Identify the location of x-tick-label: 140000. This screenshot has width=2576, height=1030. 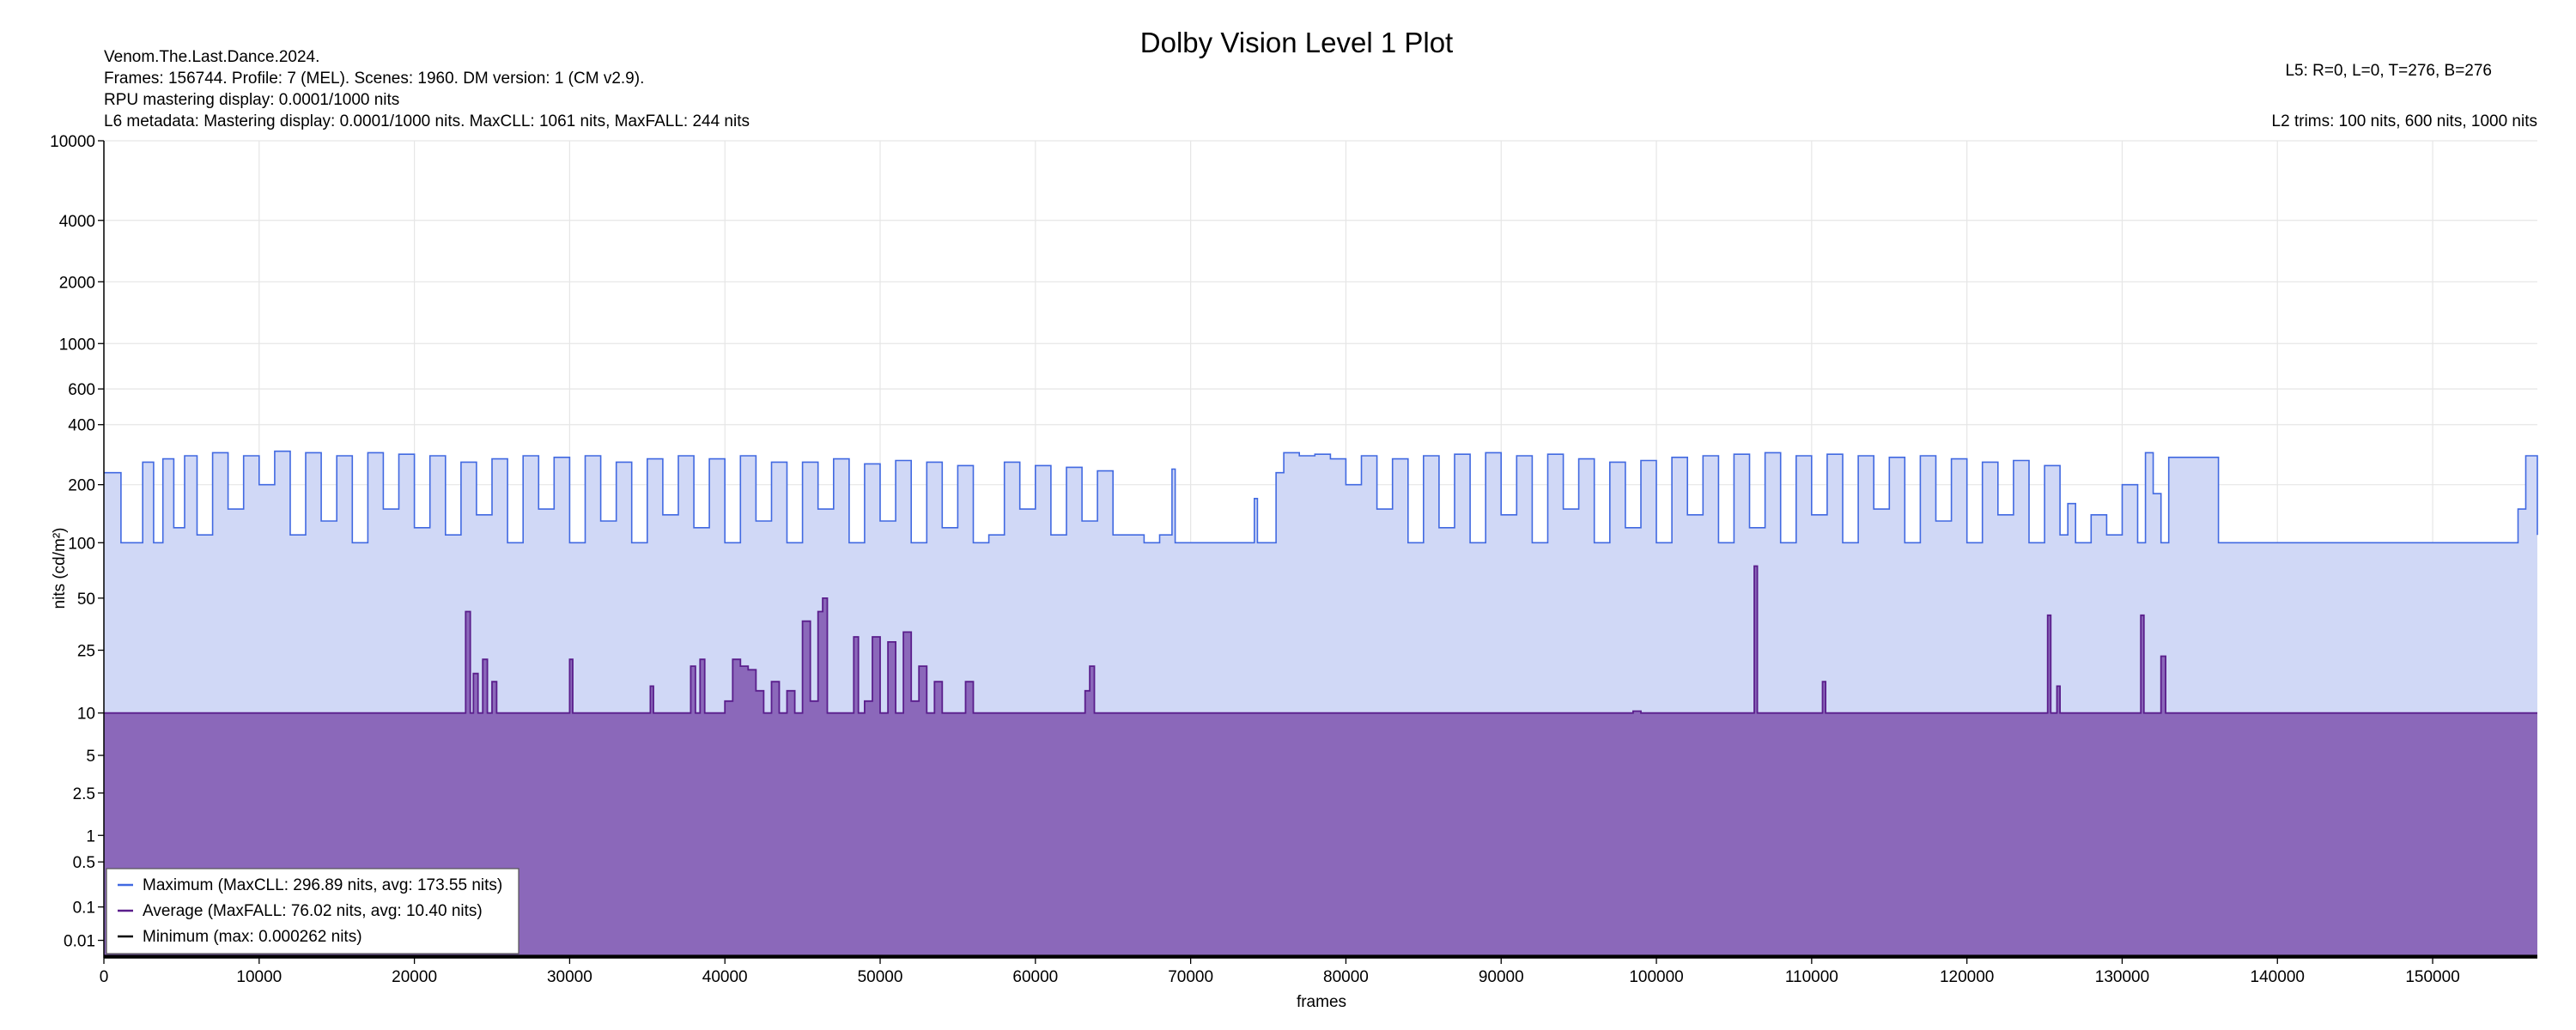
(2278, 977).